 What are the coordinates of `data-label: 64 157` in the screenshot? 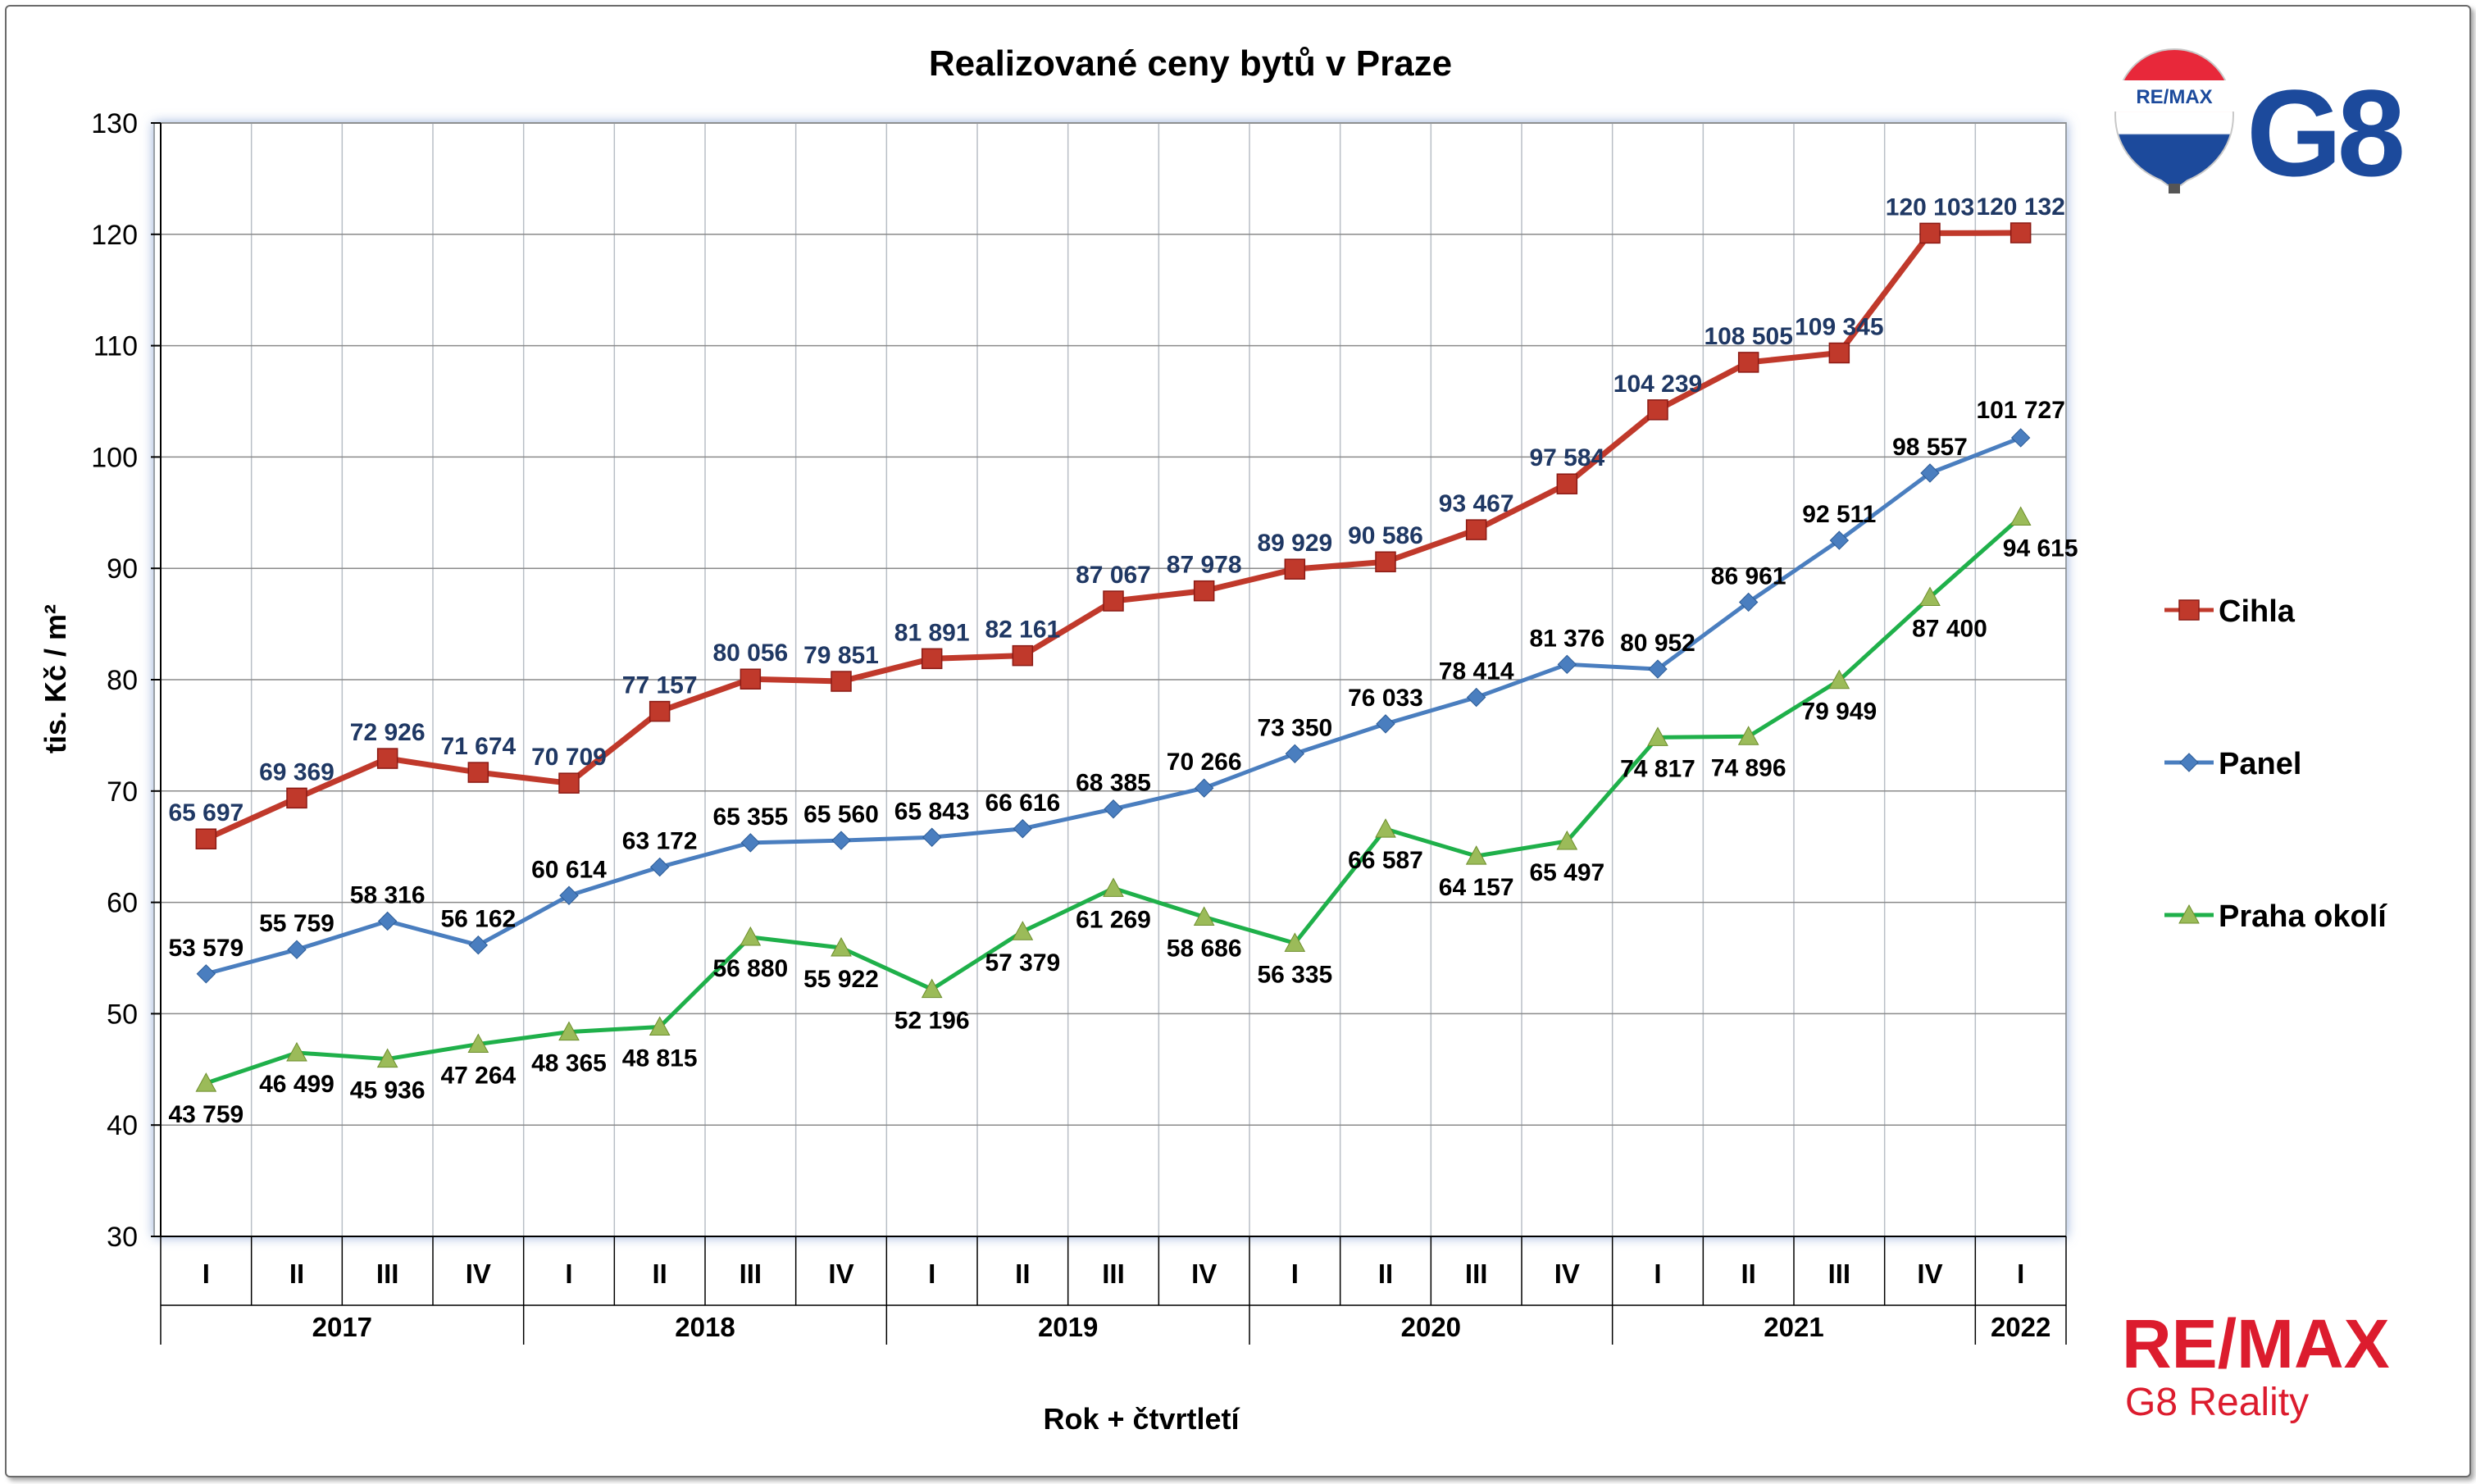 It's located at (1476, 887).